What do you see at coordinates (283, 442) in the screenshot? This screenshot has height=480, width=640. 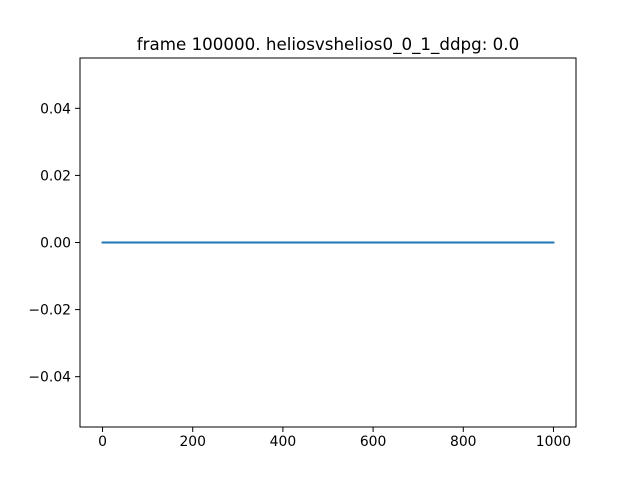 I see `x-tick-label: 400` at bounding box center [283, 442].